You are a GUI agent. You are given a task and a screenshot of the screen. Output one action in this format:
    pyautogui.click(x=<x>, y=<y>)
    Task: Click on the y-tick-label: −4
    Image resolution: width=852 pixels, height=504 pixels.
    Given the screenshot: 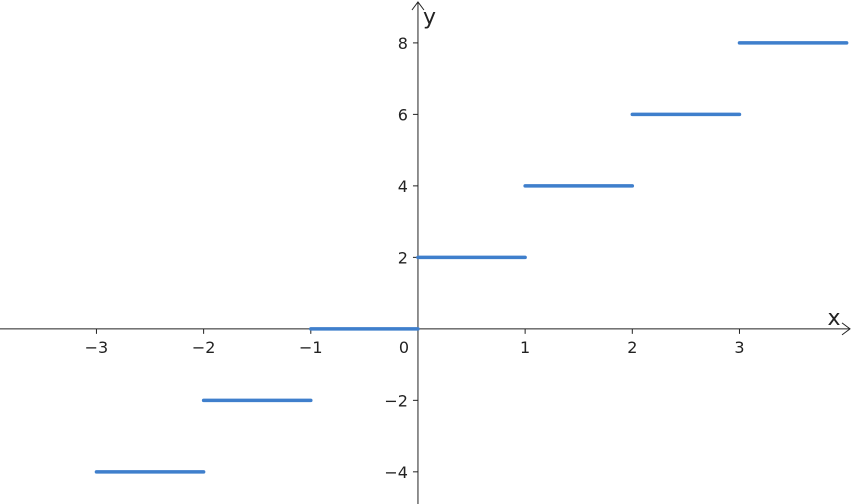 What is the action you would take?
    pyautogui.click(x=396, y=472)
    